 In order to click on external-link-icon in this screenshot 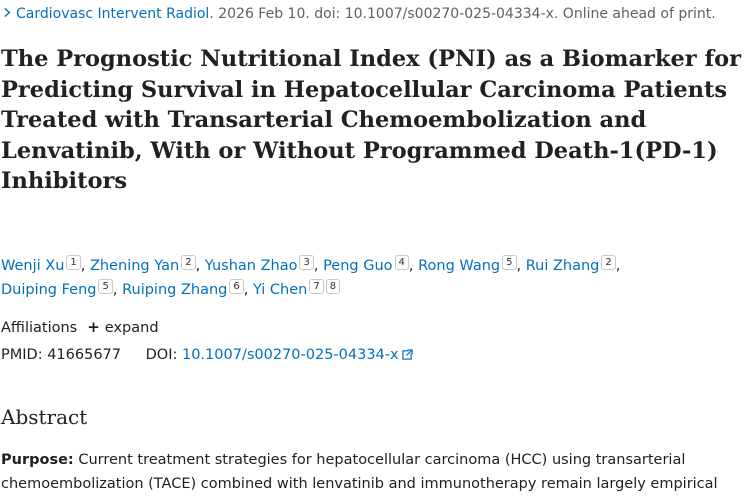, I will do `click(407, 354)`.